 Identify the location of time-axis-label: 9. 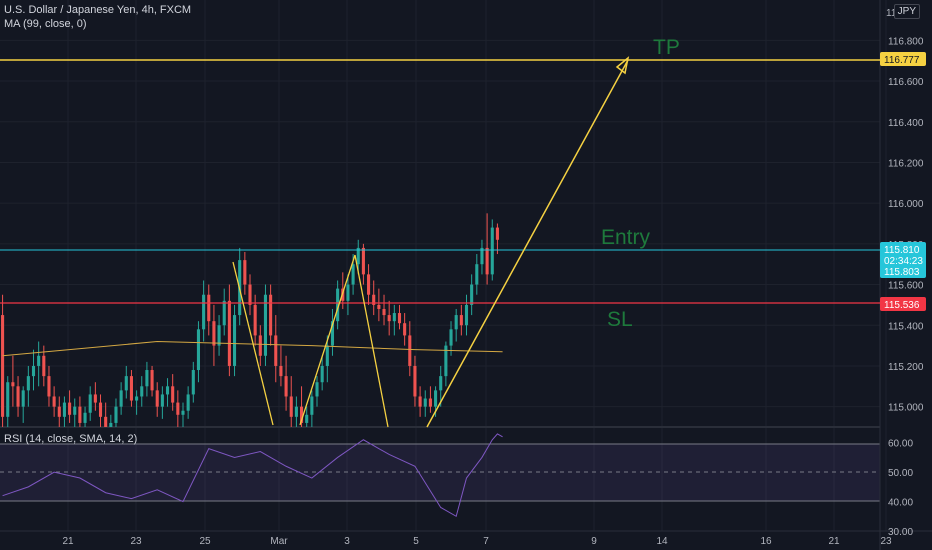
(594, 541).